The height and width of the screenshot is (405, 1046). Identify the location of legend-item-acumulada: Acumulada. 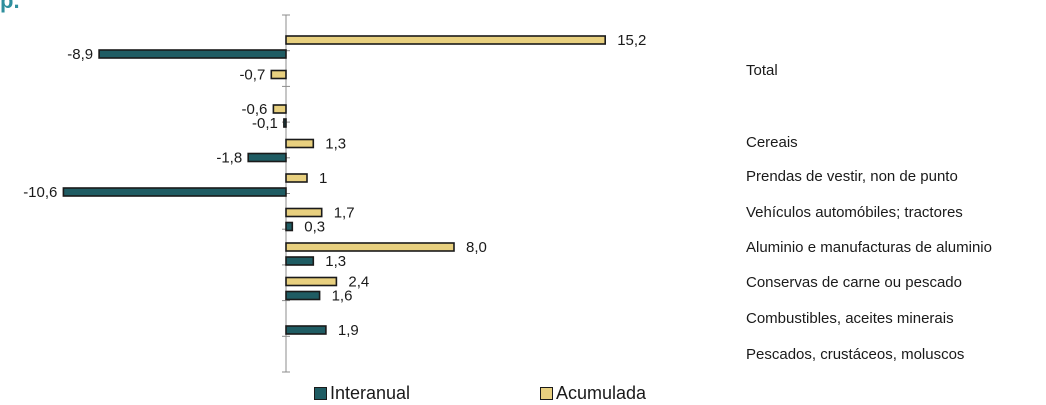
(593, 393).